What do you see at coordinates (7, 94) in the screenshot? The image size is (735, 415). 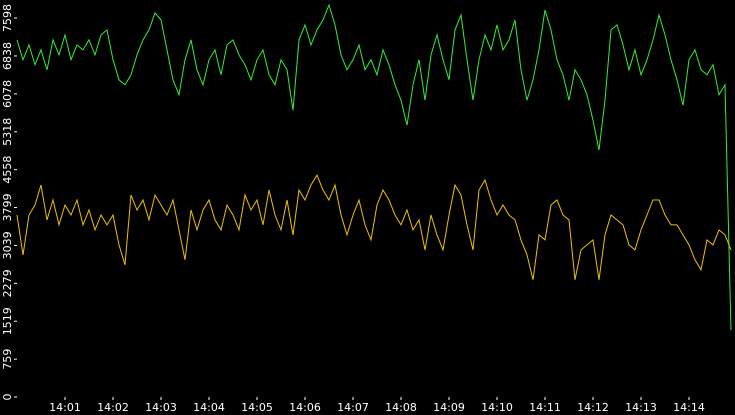 I see `y-tick-label: 6078` at bounding box center [7, 94].